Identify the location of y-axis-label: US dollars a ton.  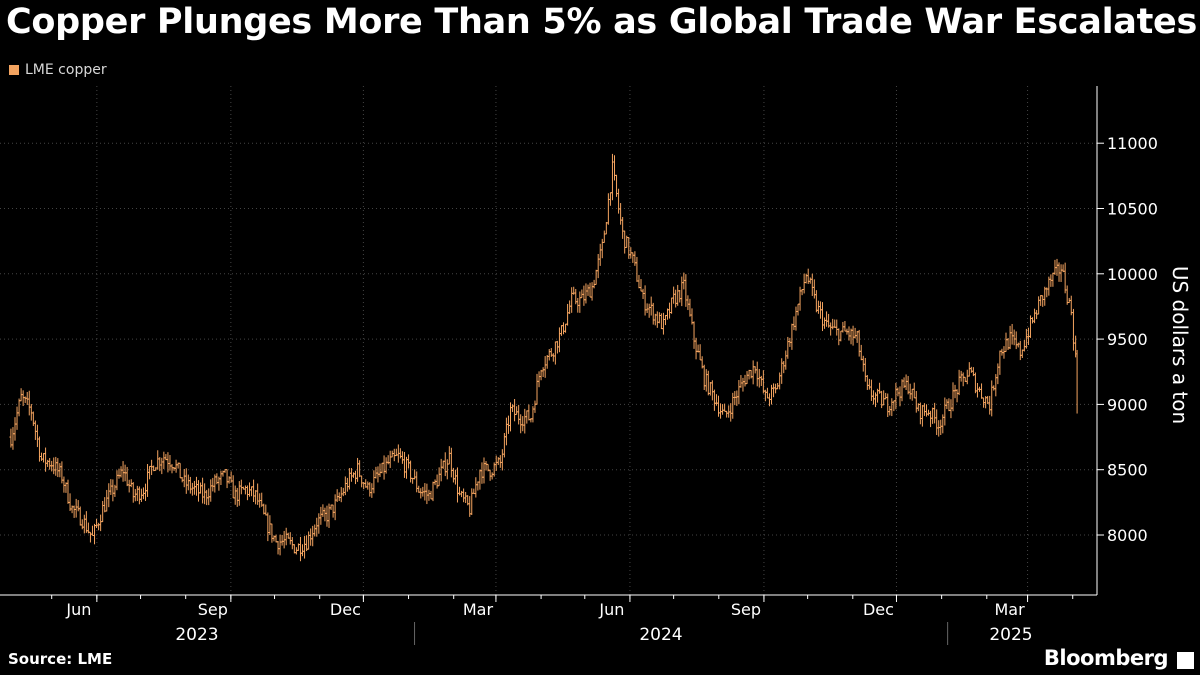
(1180, 345).